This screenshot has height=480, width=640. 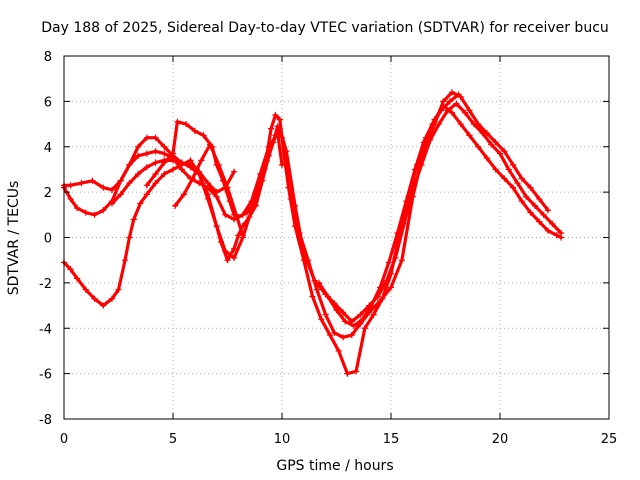 I want to click on x-tick-label-2: 10, so click(x=282, y=439).